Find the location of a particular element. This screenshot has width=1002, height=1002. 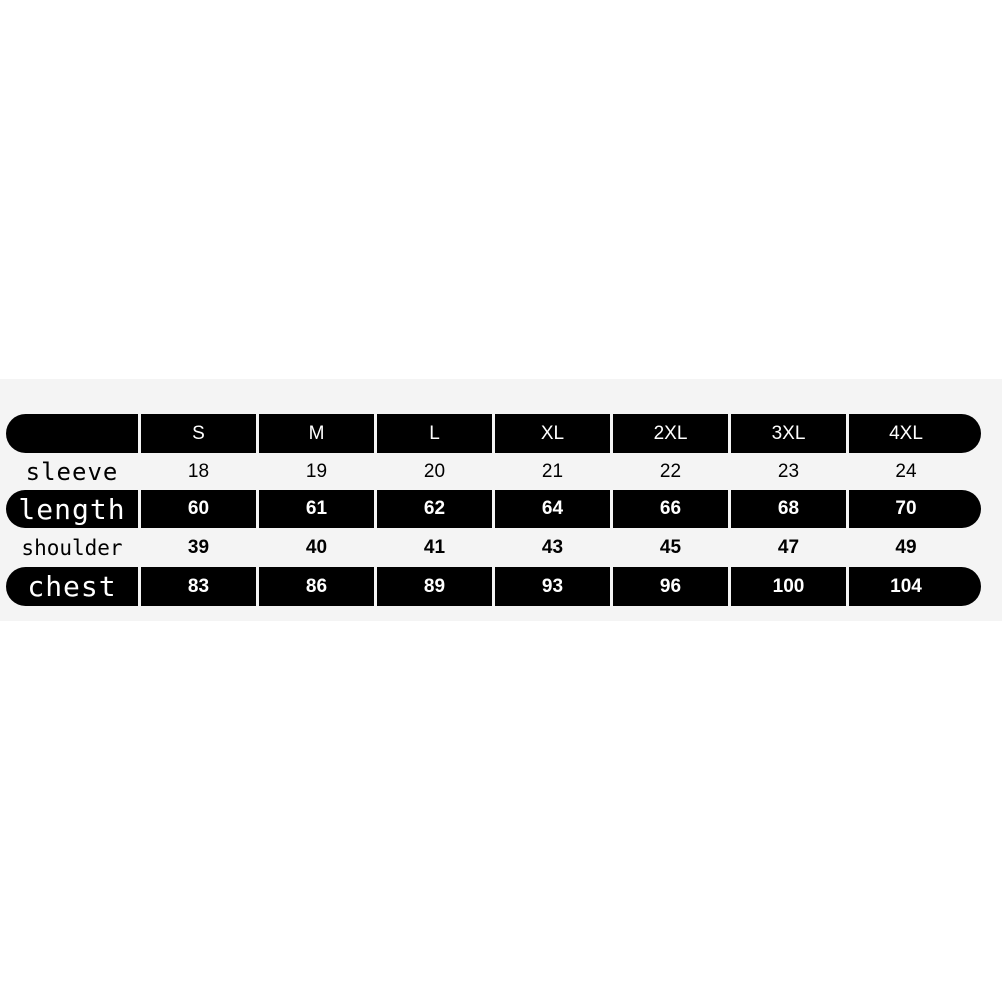

table-cell: 41 is located at coordinates (434, 547).